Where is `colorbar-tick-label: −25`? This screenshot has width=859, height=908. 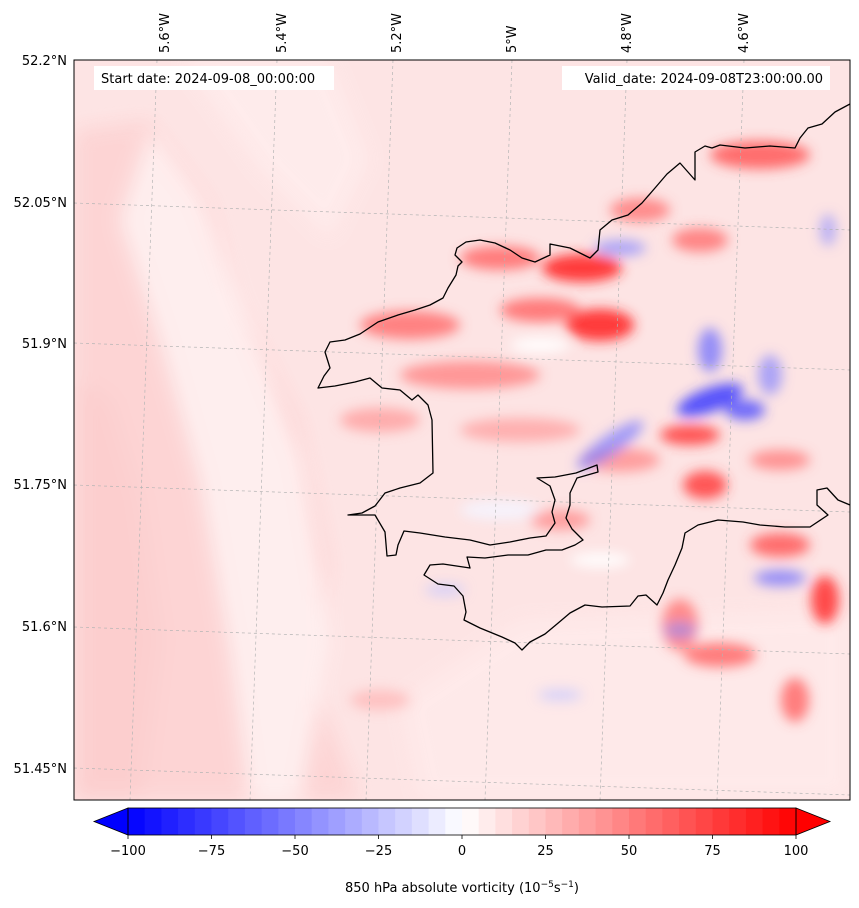 colorbar-tick-label: −25 is located at coordinates (378, 851).